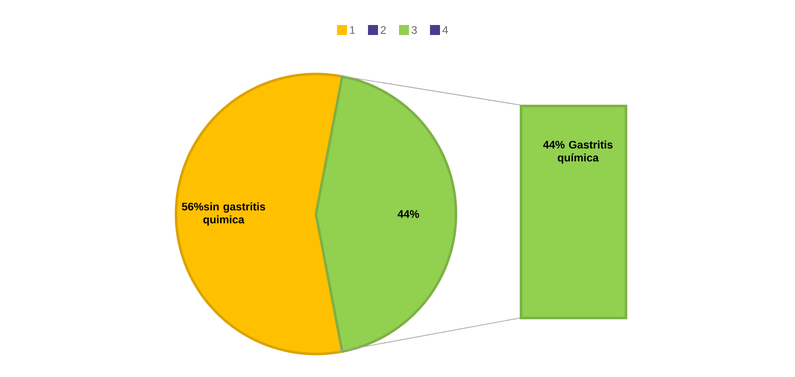  Describe the element at coordinates (383, 30) in the screenshot. I see `legend-label: 2` at that location.